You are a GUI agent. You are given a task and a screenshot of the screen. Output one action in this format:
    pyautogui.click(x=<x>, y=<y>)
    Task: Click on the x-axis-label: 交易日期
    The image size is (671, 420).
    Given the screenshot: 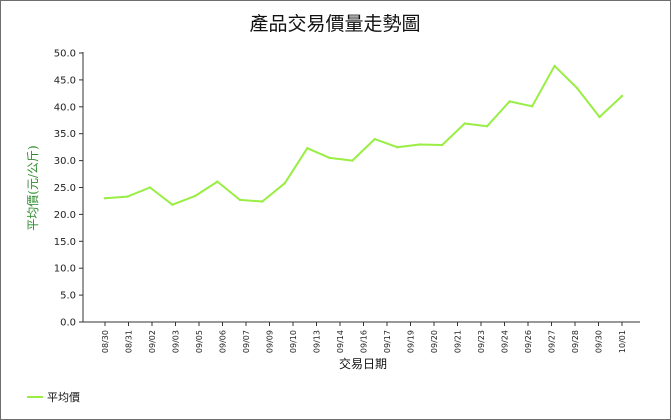 What is the action you would take?
    pyautogui.click(x=363, y=363)
    